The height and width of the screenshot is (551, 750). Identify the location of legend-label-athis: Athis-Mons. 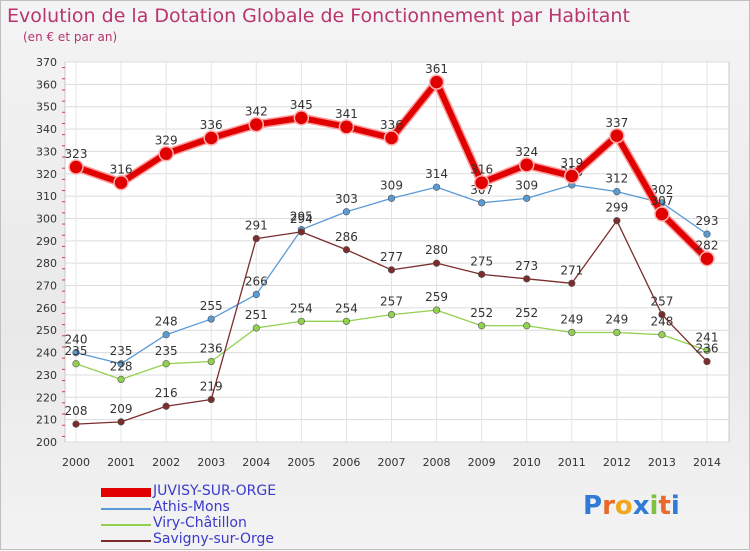
(191, 507).